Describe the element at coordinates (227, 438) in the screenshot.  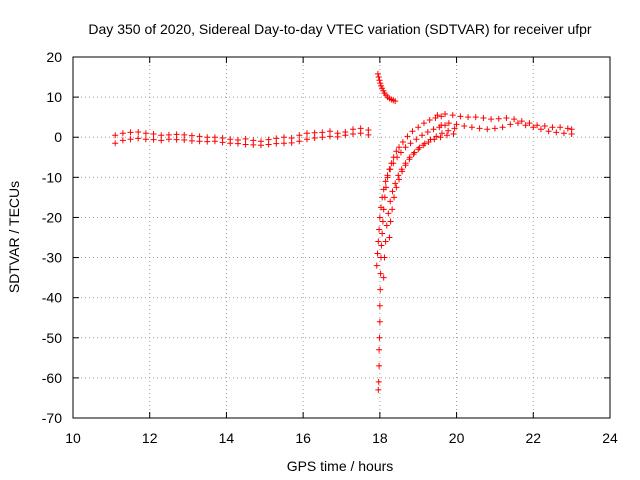
I see `x-tick-label: 14` at that location.